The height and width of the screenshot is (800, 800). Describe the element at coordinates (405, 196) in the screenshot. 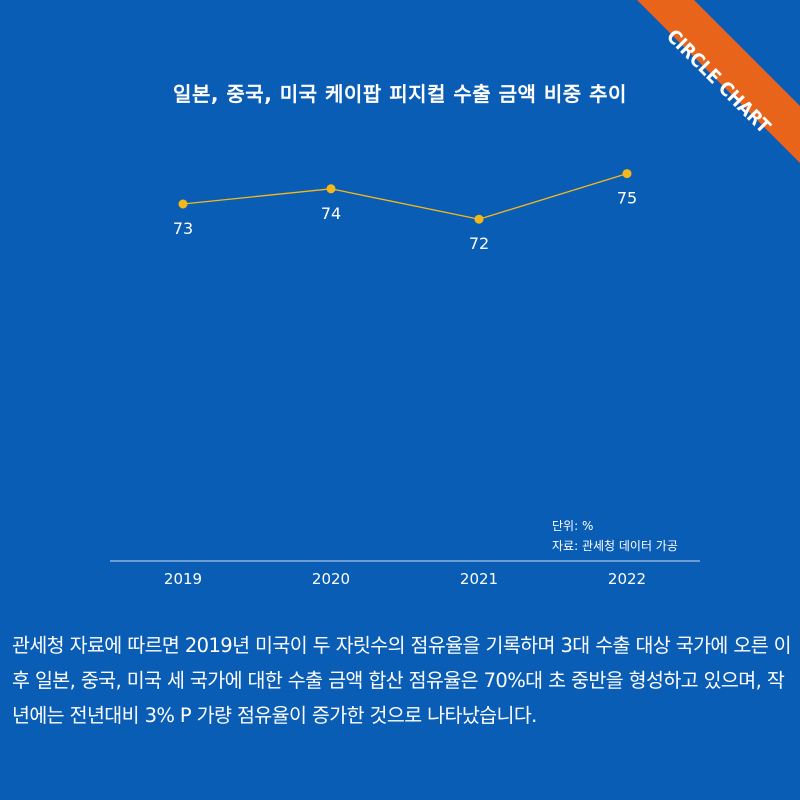

I see `series-line` at that location.